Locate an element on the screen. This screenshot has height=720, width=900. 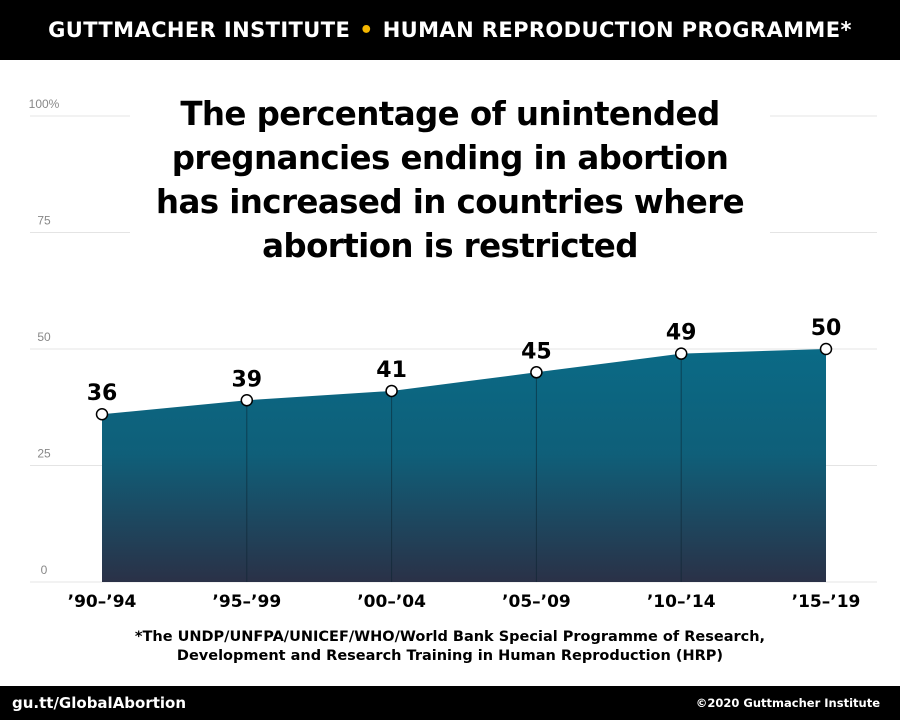
data-label: 36 is located at coordinates (102, 393).